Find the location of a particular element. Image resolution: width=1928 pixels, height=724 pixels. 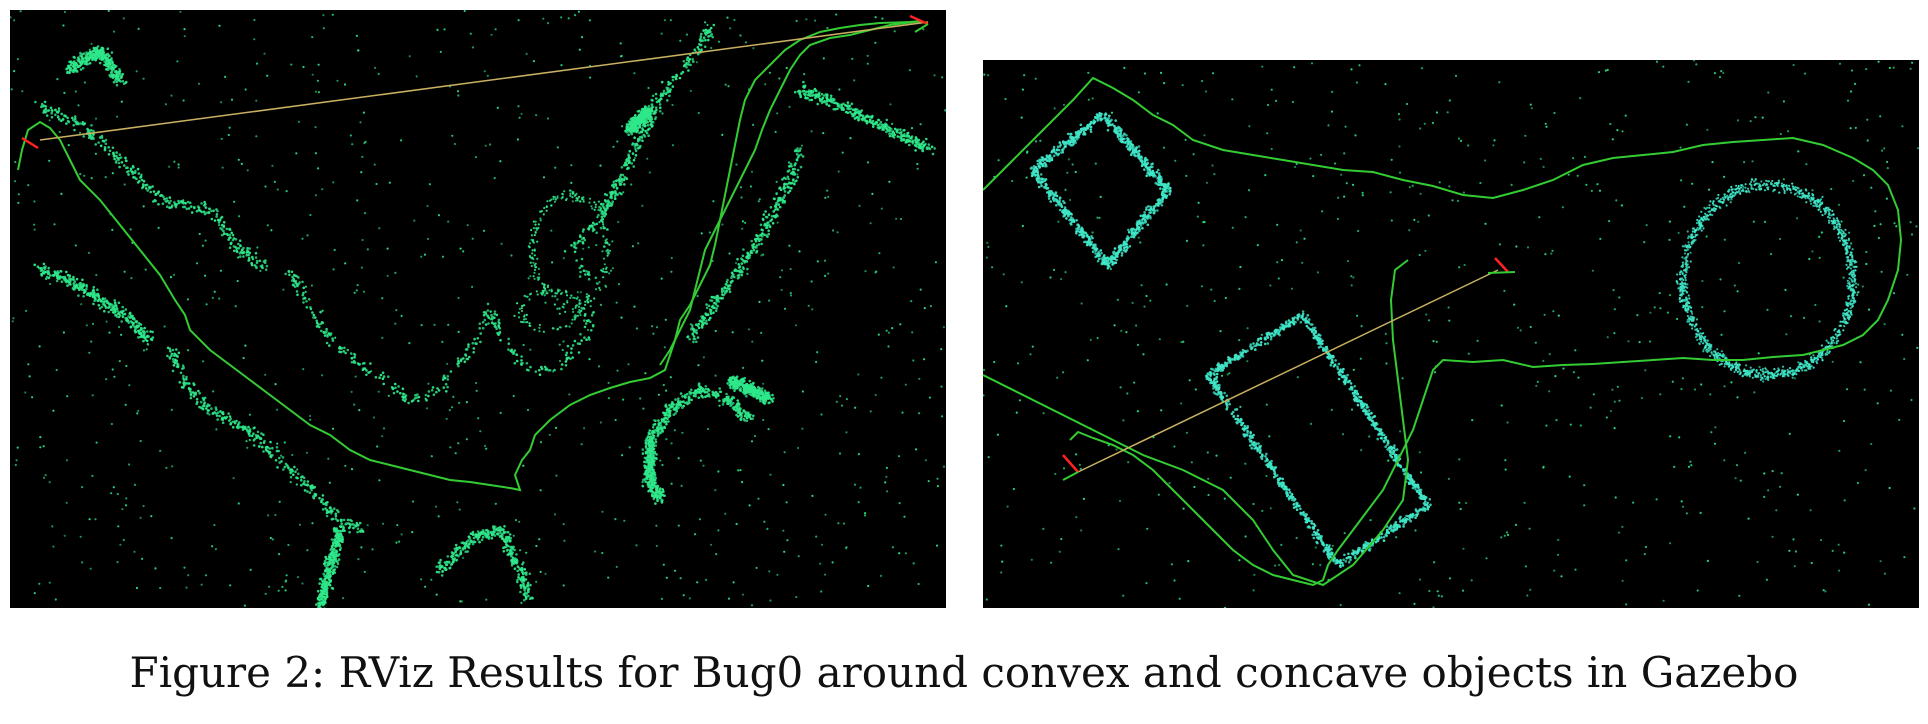

robot-path-return is located at coordinates (791, 193).